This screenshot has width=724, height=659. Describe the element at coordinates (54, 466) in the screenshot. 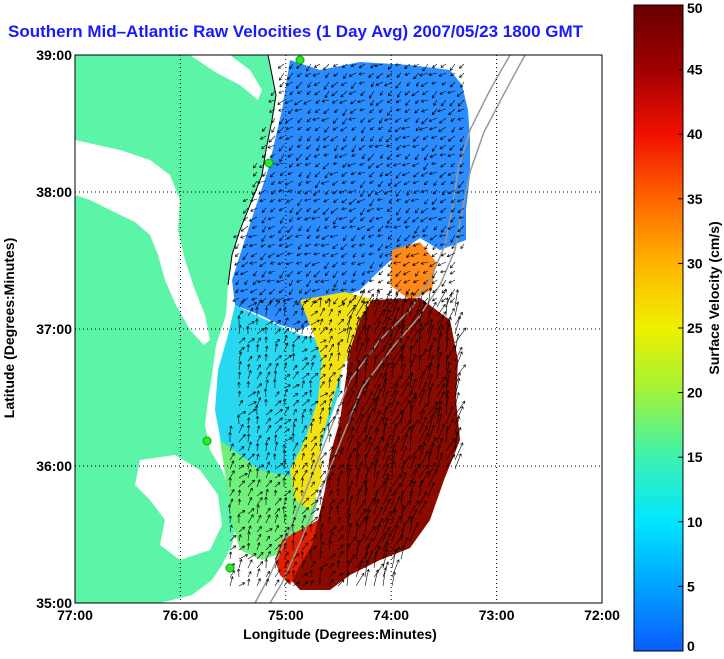

I see `y-tick-label: 36:00` at that location.